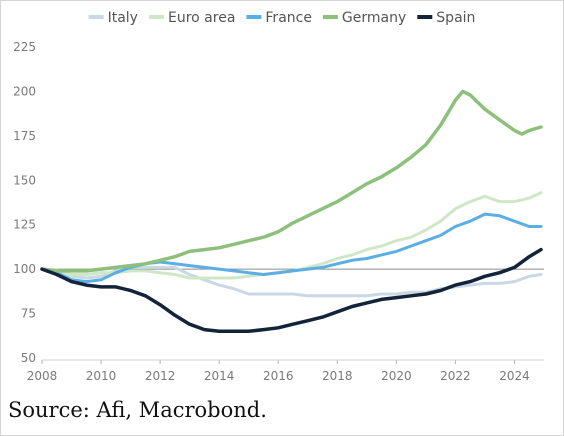 This screenshot has width=564, height=436. I want to click on legend-label: Spain, so click(455, 18).